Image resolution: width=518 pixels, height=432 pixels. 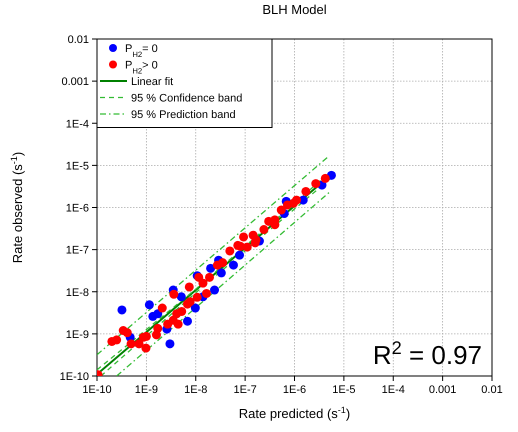 What do you see at coordinates (344, 390) in the screenshot?
I see `x-tick-label: 1E-5` at bounding box center [344, 390].